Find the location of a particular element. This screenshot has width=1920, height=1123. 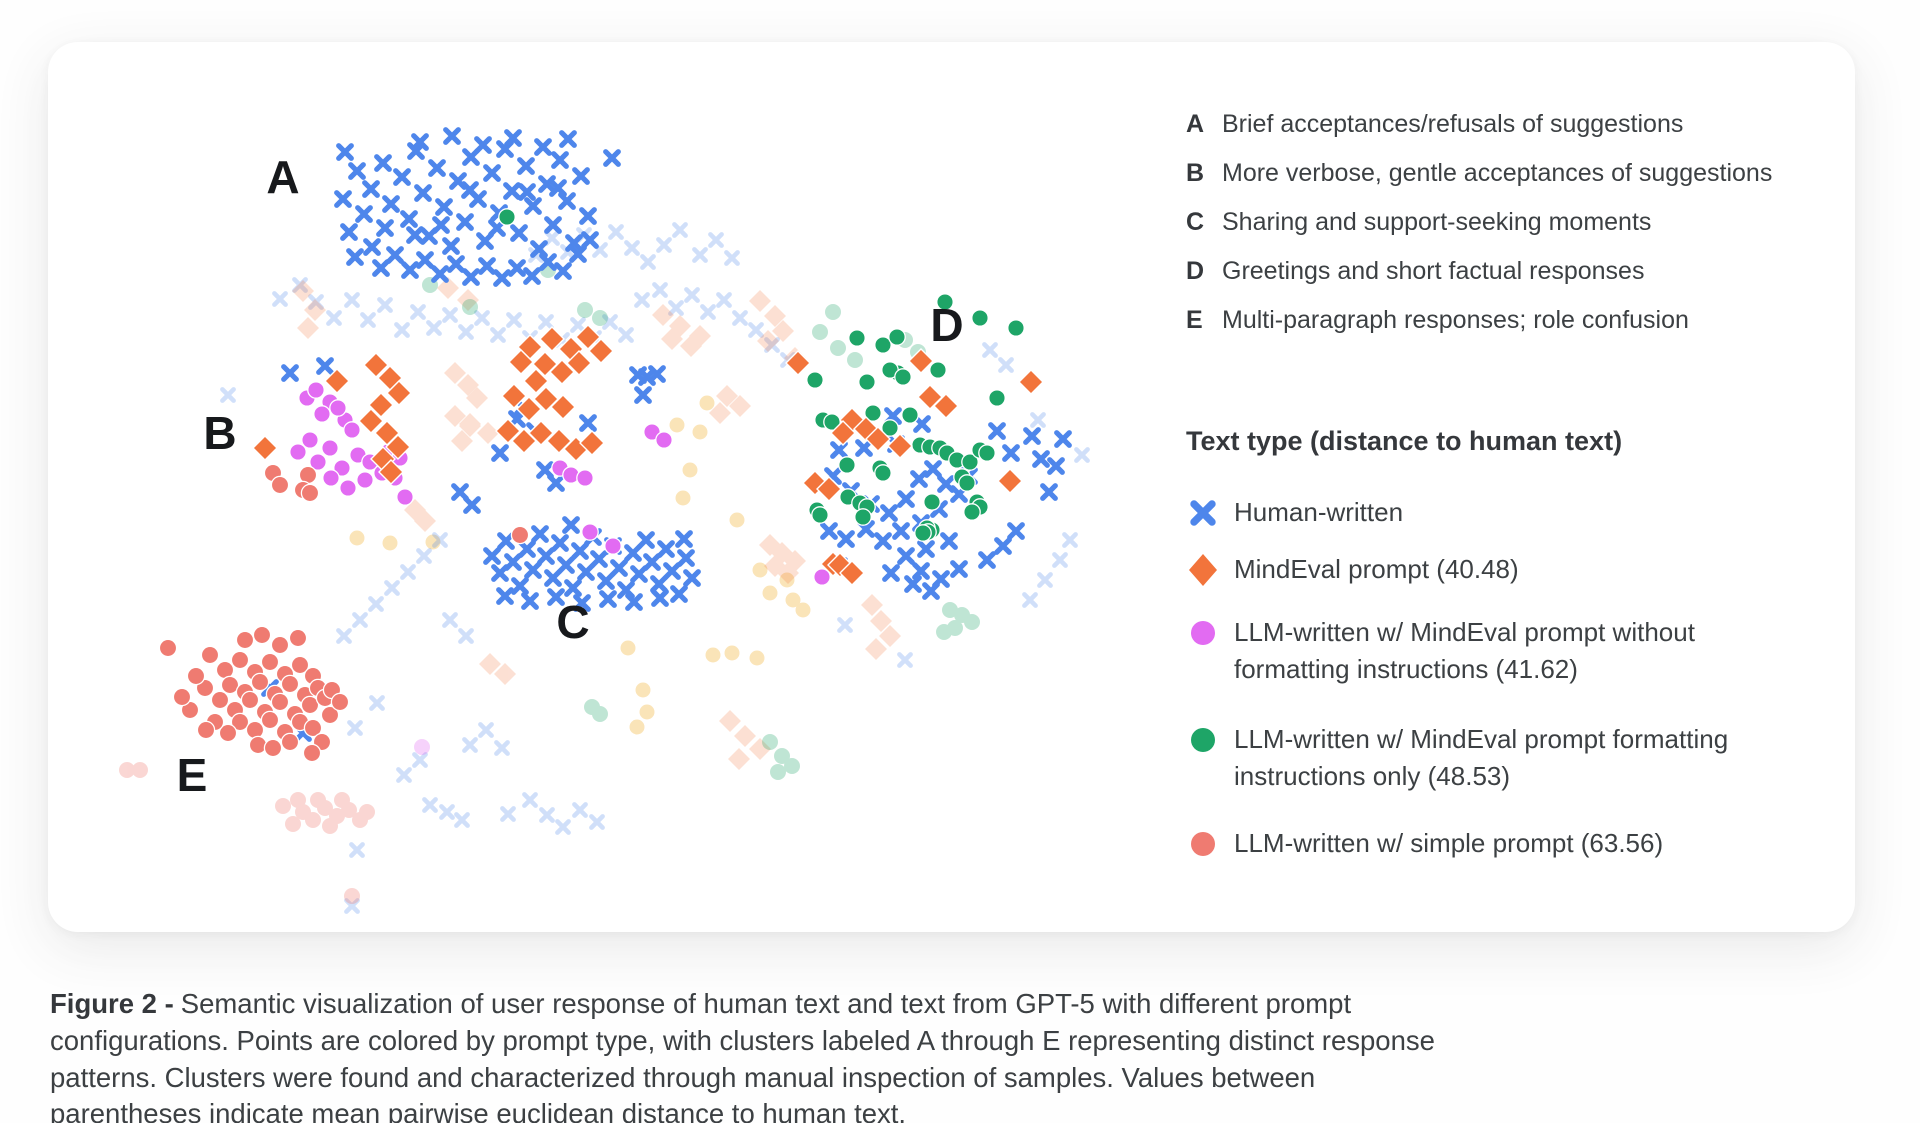

x-marker-icon is located at coordinates (1203, 513).